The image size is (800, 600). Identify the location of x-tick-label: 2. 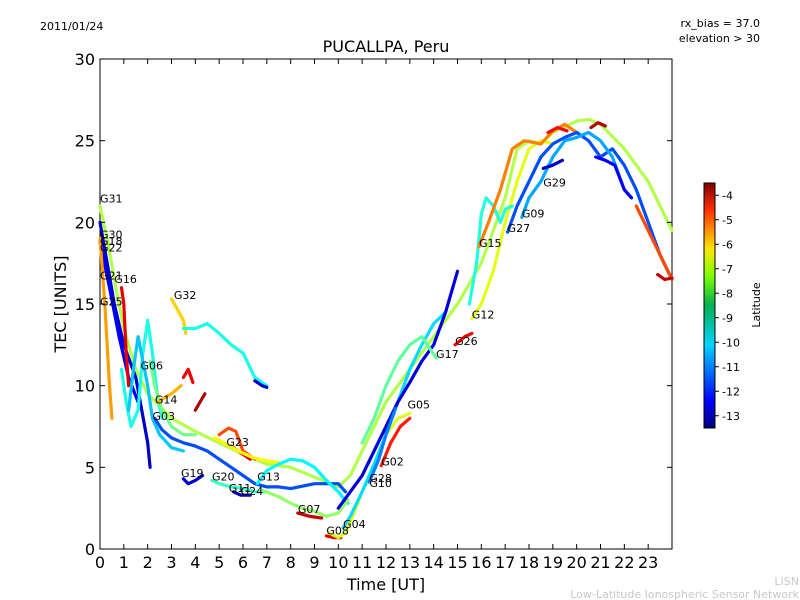
(148, 562).